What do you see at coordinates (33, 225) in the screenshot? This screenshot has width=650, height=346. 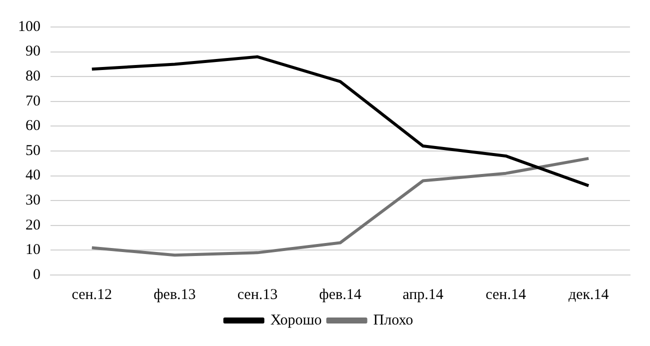 I see `y-tick-label: 20` at bounding box center [33, 225].